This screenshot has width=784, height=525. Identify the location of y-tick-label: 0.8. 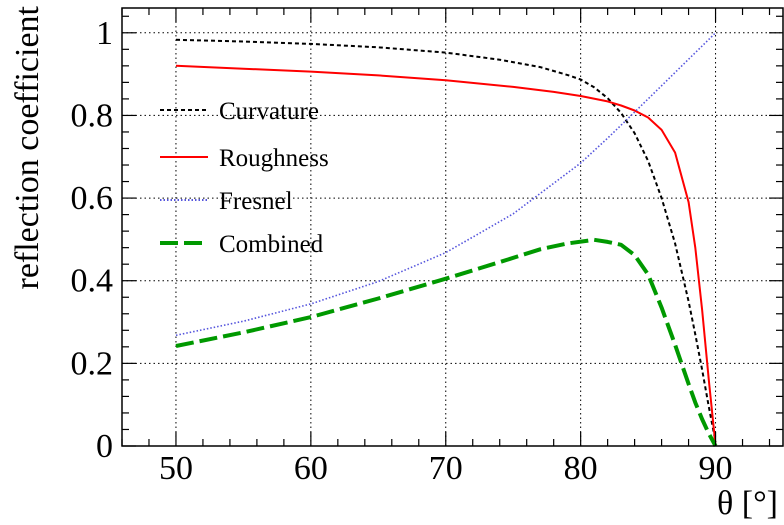
(92, 115).